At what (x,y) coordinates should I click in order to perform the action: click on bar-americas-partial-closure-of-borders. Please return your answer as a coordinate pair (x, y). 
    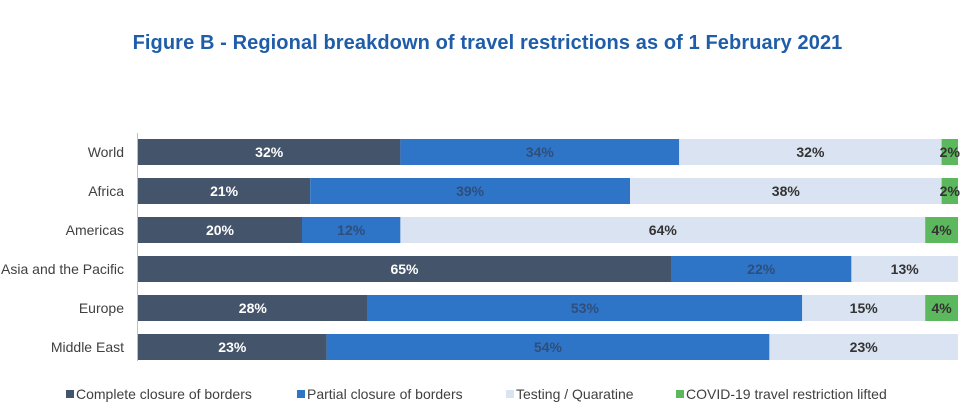
    Looking at the image, I should click on (351, 230).